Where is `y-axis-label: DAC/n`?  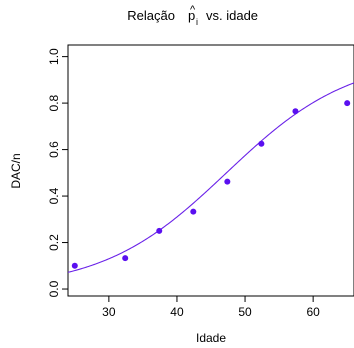
y-axis-label: DAC/n is located at coordinates (16, 170).